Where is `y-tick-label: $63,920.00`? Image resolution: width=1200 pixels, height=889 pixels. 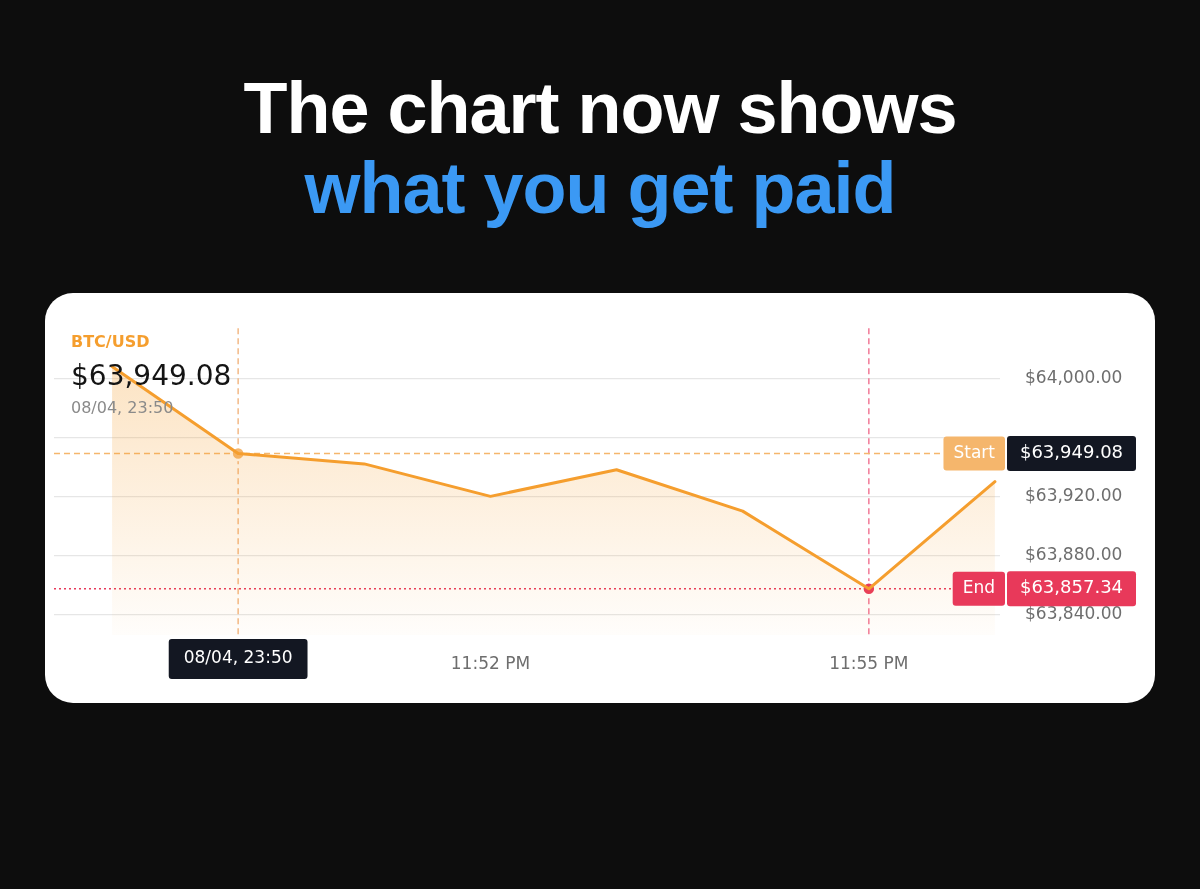 y-tick-label: $63,920.00 is located at coordinates (1074, 494).